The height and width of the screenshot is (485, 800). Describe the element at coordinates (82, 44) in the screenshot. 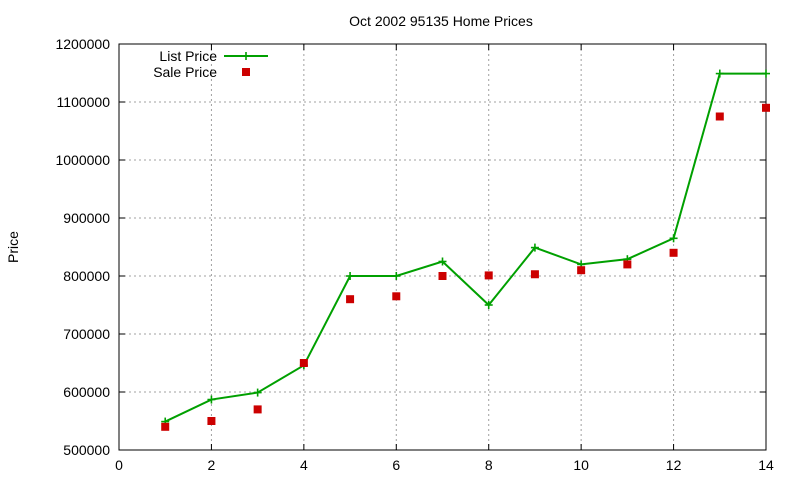

I see `y-tick-label: 1200000` at that location.